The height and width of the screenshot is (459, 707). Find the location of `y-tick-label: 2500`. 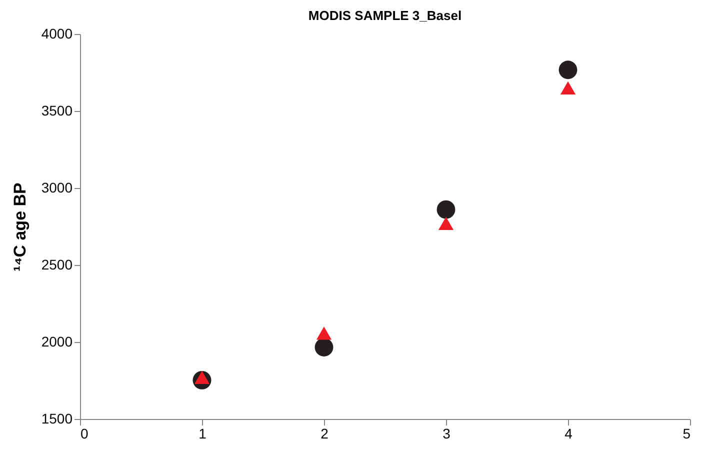

y-tick-label: 2500 is located at coordinates (57, 264).